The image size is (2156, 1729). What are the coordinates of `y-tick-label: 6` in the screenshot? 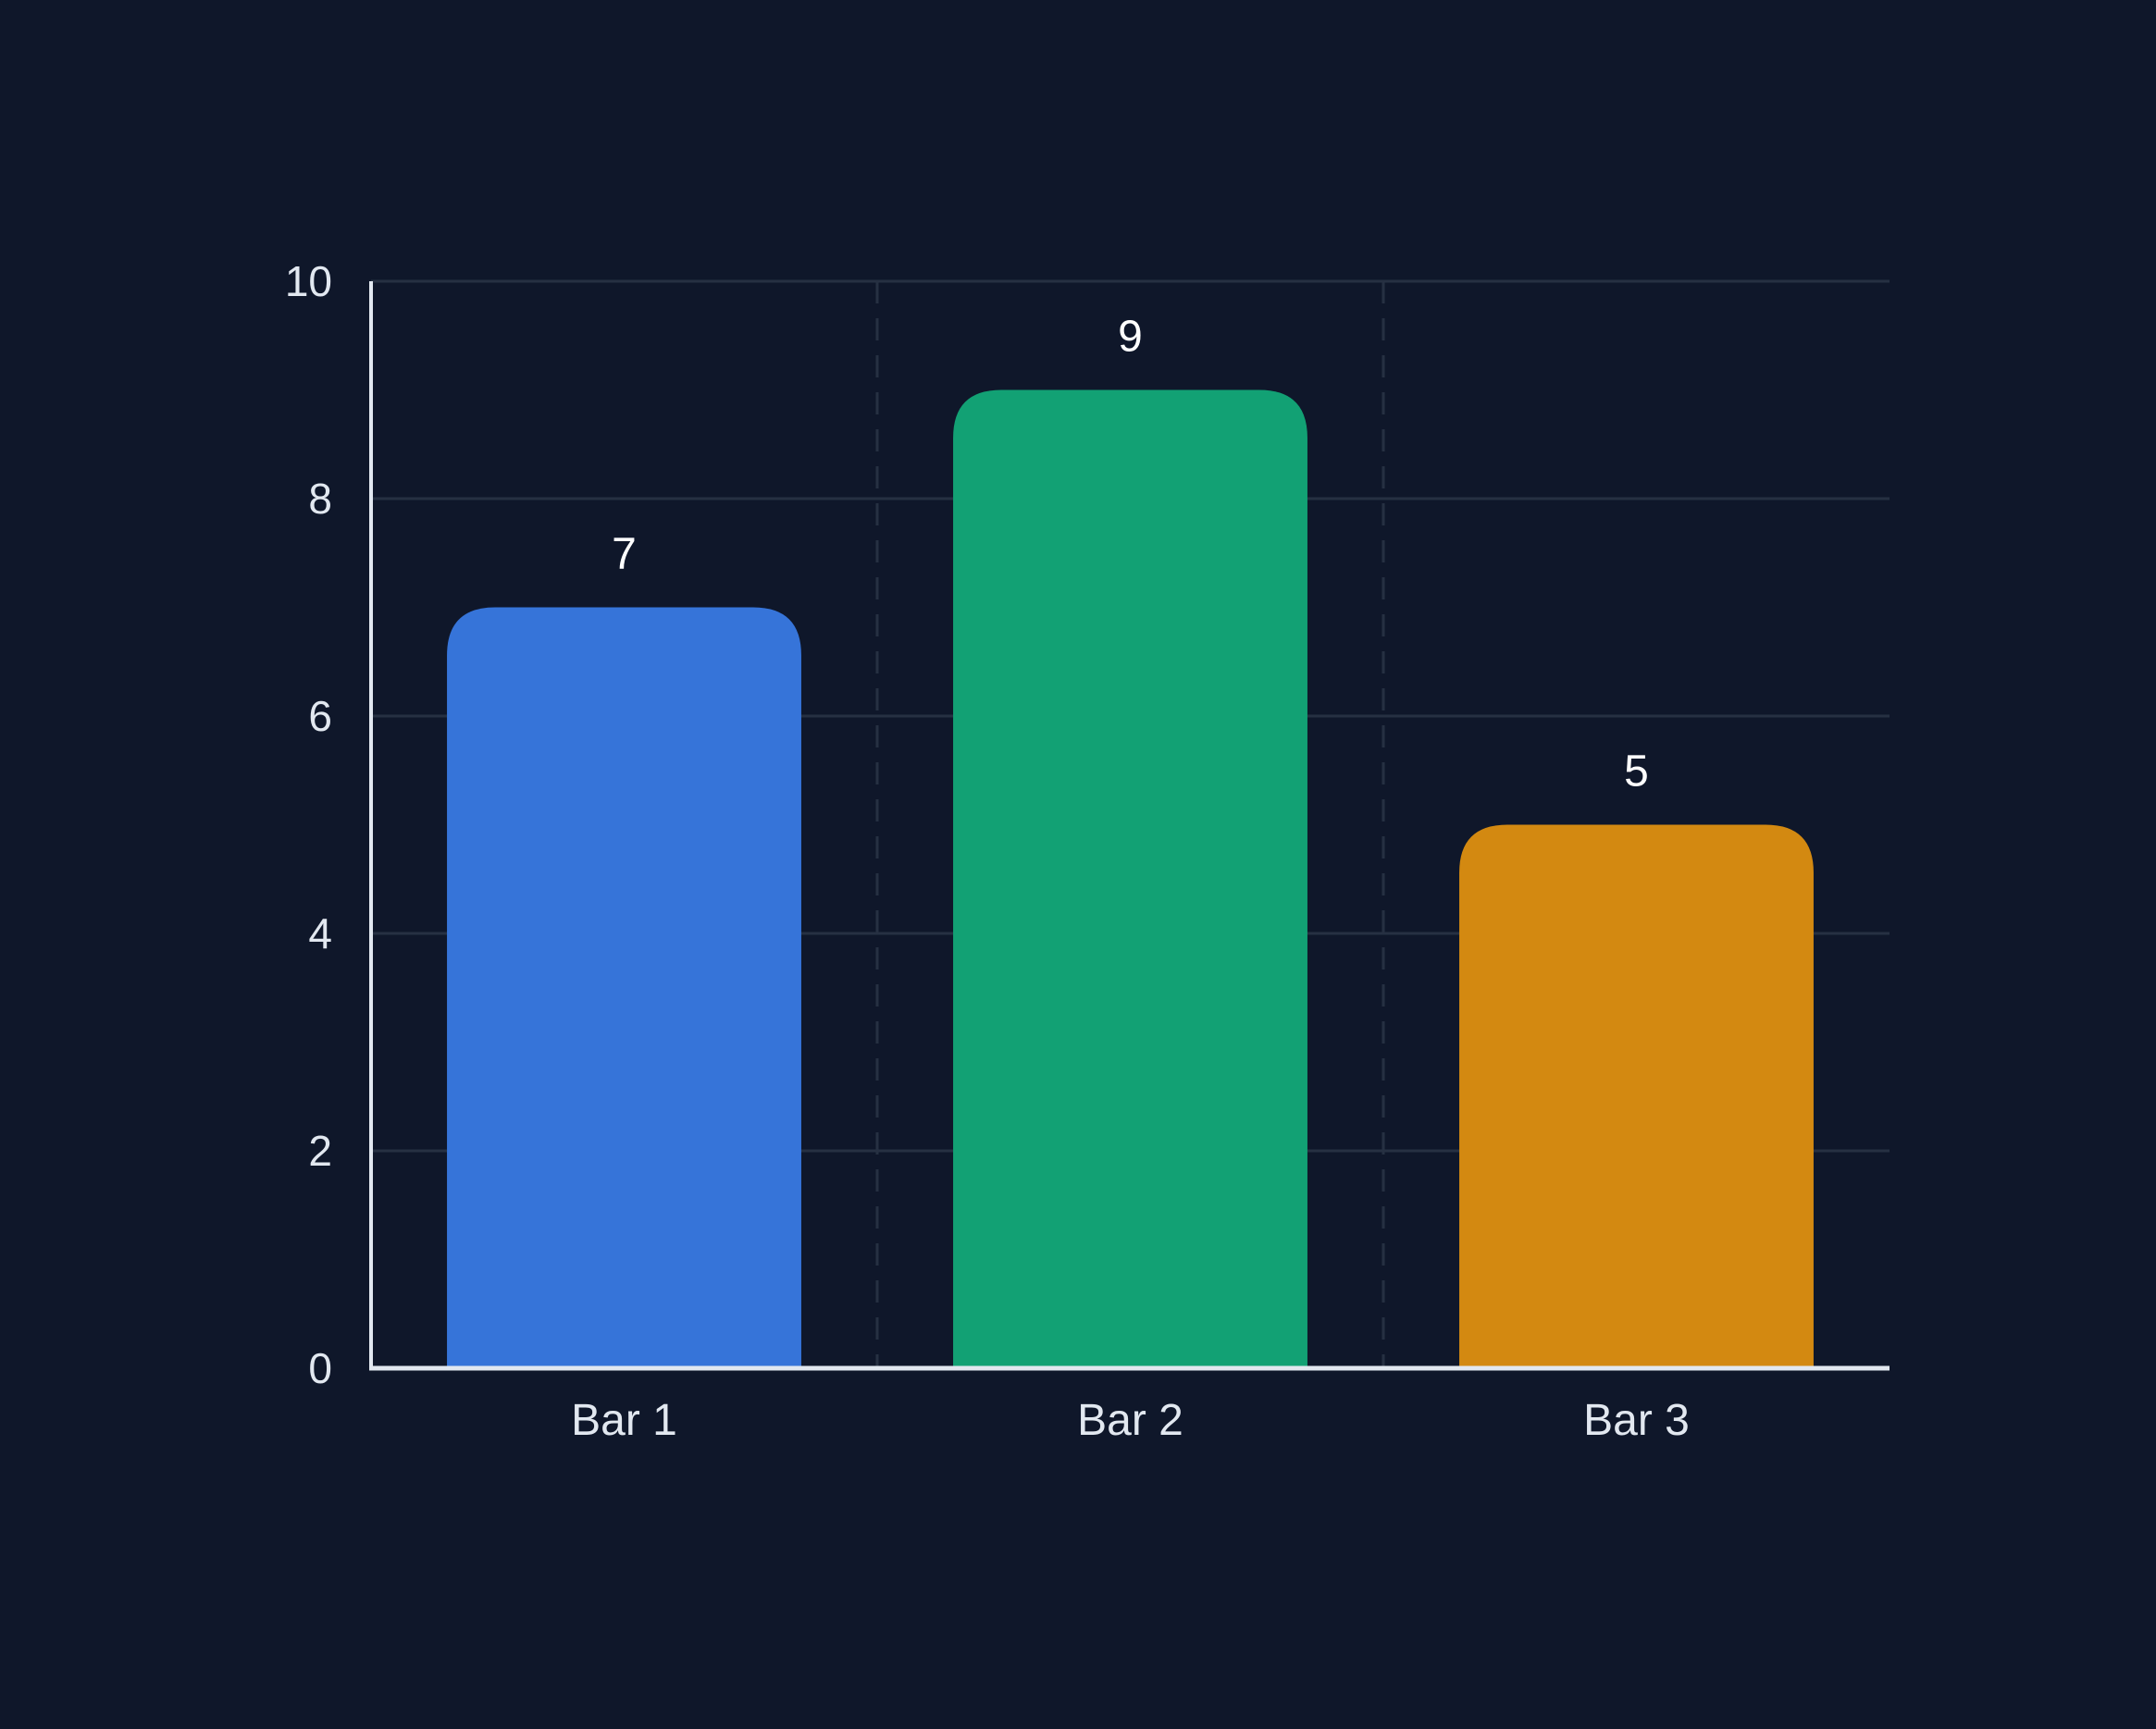 It's located at (320, 716).